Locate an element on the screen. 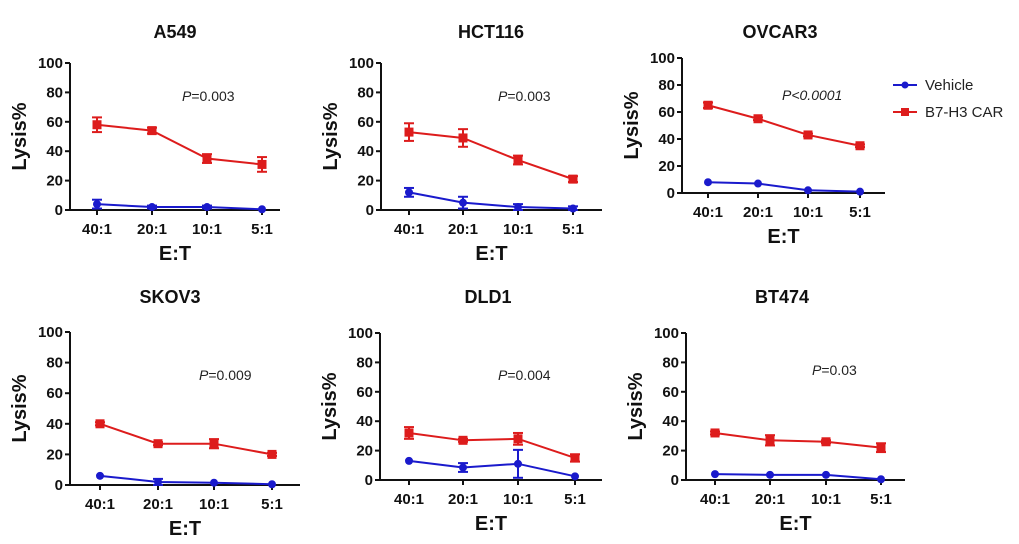 This screenshot has height=544, width=1019. legend-item-car: B7-H3 CAR is located at coordinates (948, 112).